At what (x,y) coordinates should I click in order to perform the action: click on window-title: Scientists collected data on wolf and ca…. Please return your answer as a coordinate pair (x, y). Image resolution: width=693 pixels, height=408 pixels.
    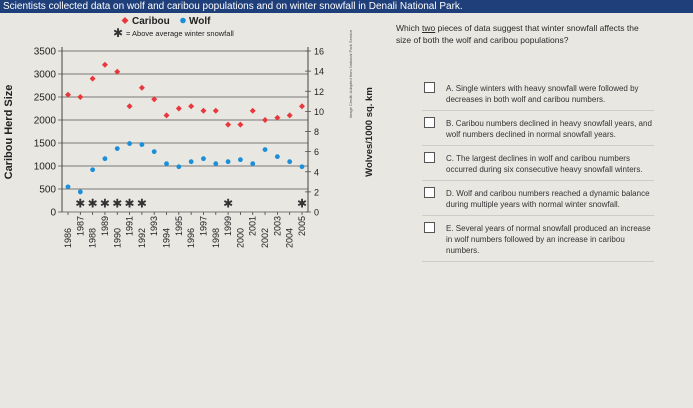
    Looking at the image, I should click on (346, 6).